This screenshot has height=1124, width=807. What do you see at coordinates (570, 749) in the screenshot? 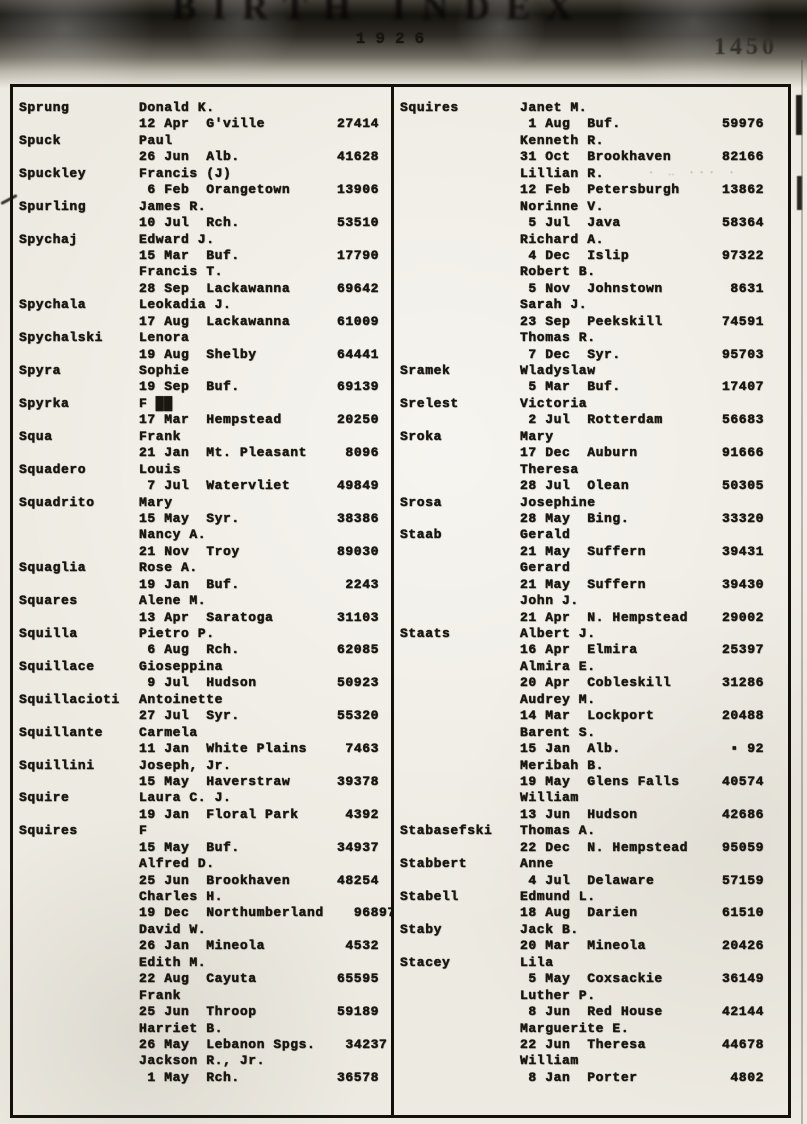
I see `date-and-place: 15 Jan Alb.` at bounding box center [570, 749].